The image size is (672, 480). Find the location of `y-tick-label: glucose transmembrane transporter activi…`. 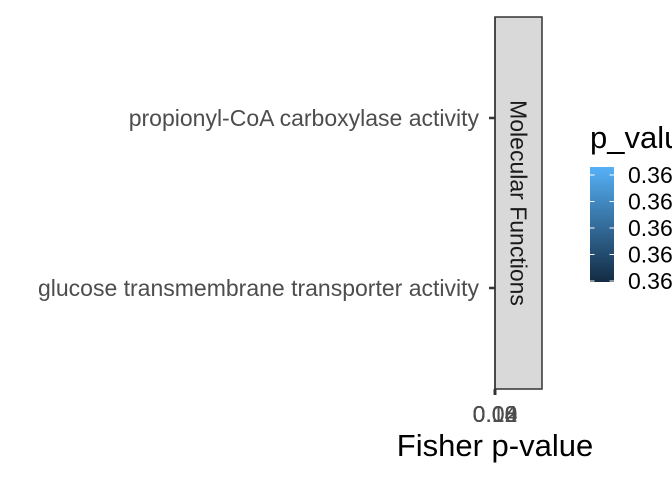

y-tick-label: glucose transmembrane transporter activi… is located at coordinates (259, 288).